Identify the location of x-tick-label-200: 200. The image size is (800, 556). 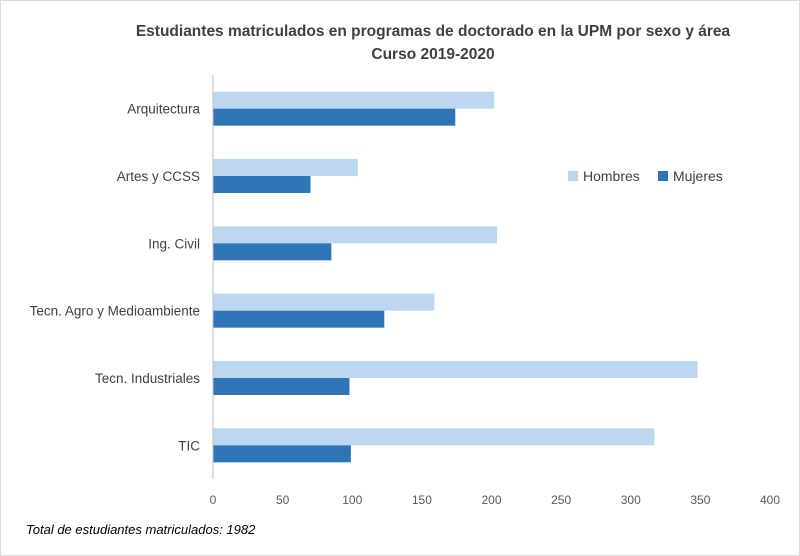
(491, 500).